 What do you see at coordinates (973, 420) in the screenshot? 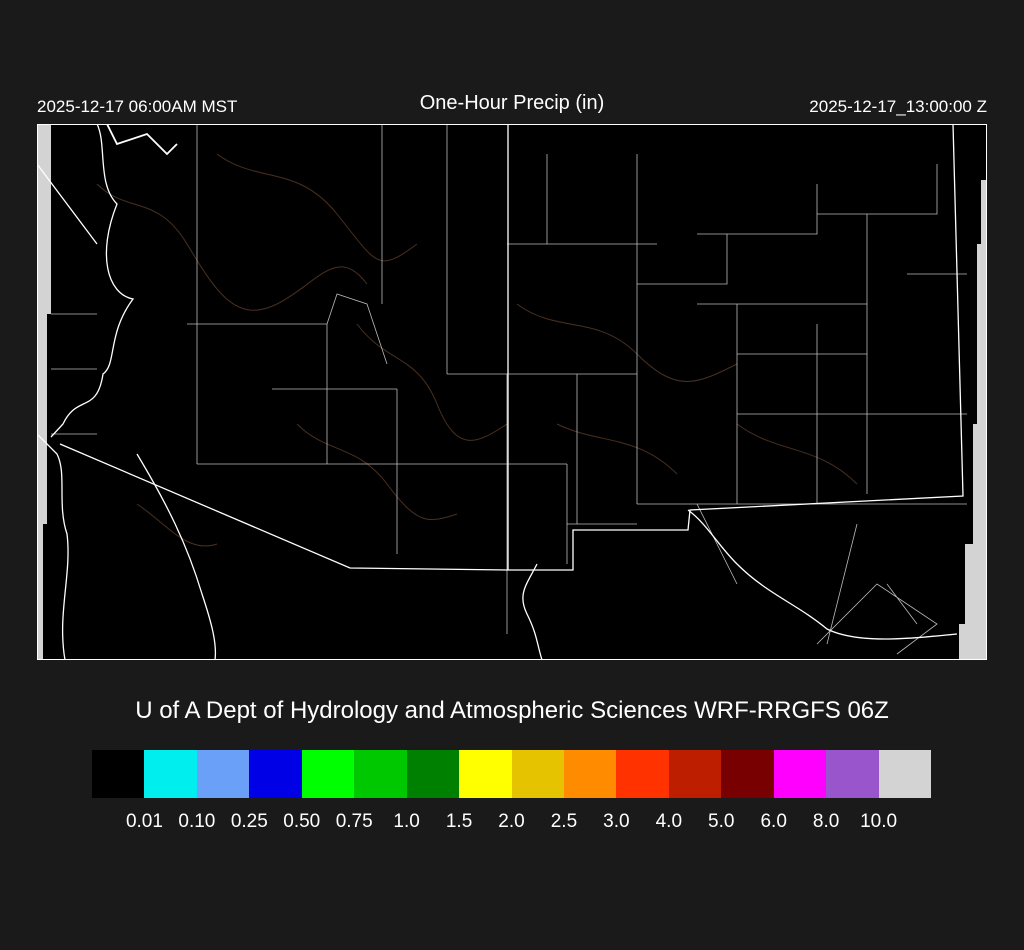
I see `no-data-right` at bounding box center [973, 420].